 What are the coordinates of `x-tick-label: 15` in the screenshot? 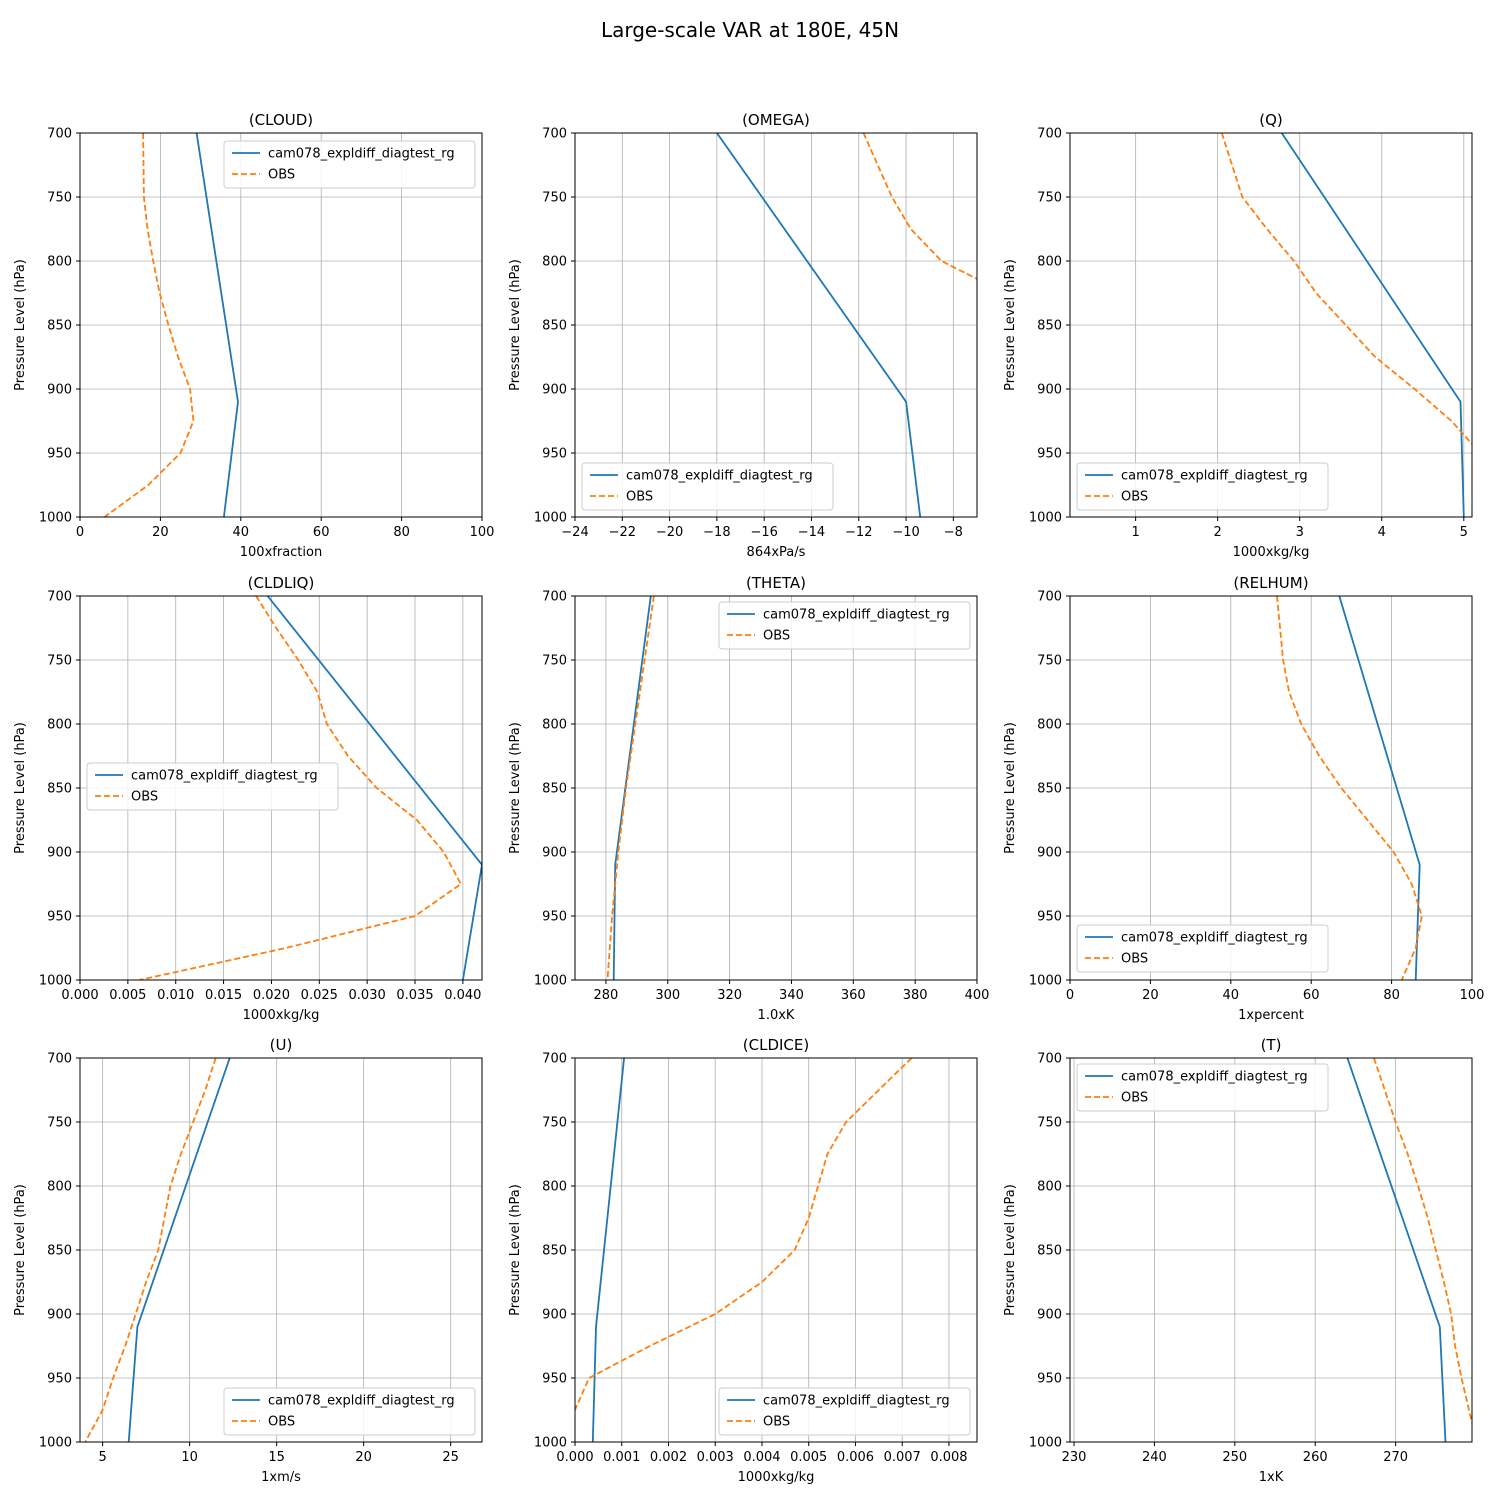 It's located at (276, 1457).